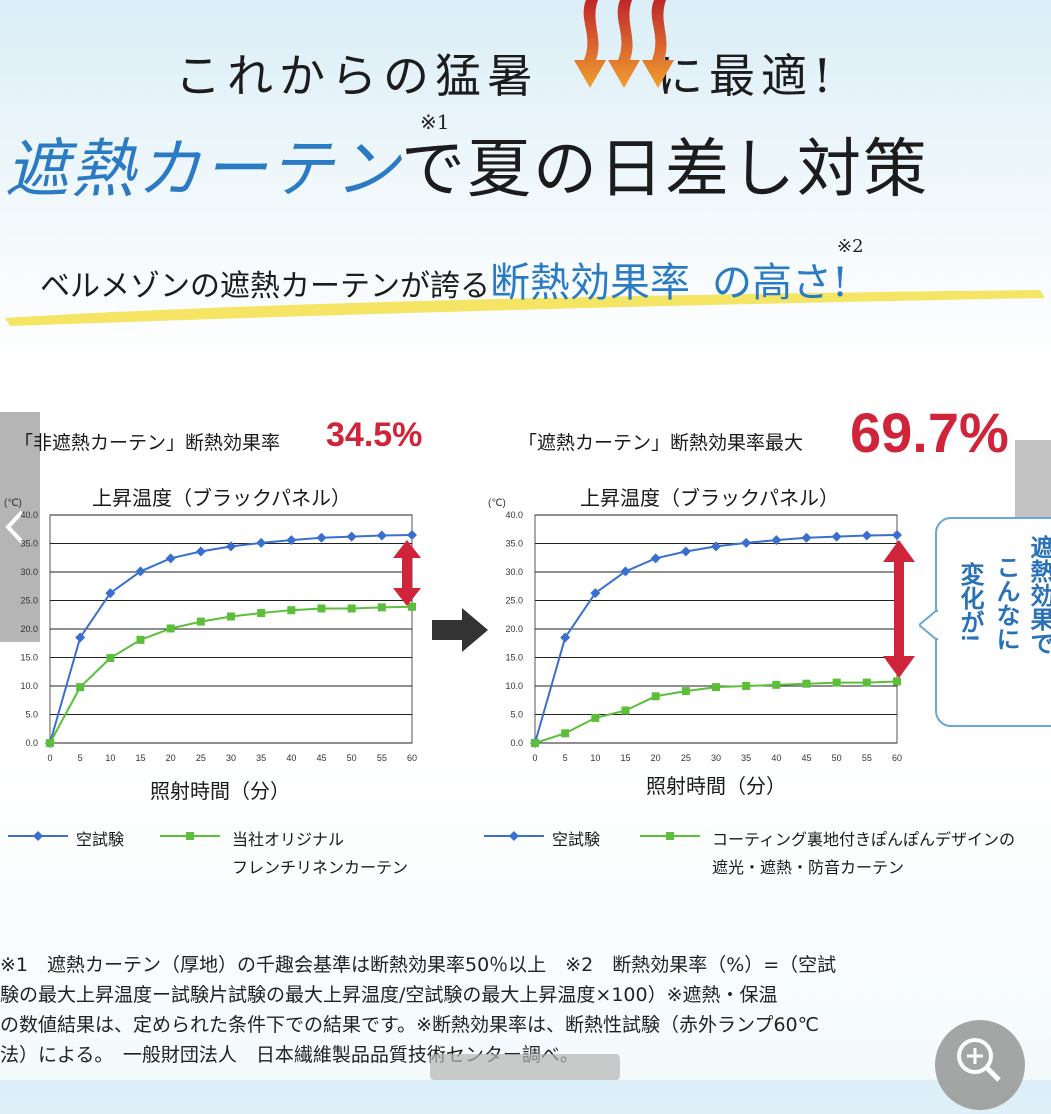  Describe the element at coordinates (38, 836) in the screenshot. I see `left-legend-blue-marker` at that location.